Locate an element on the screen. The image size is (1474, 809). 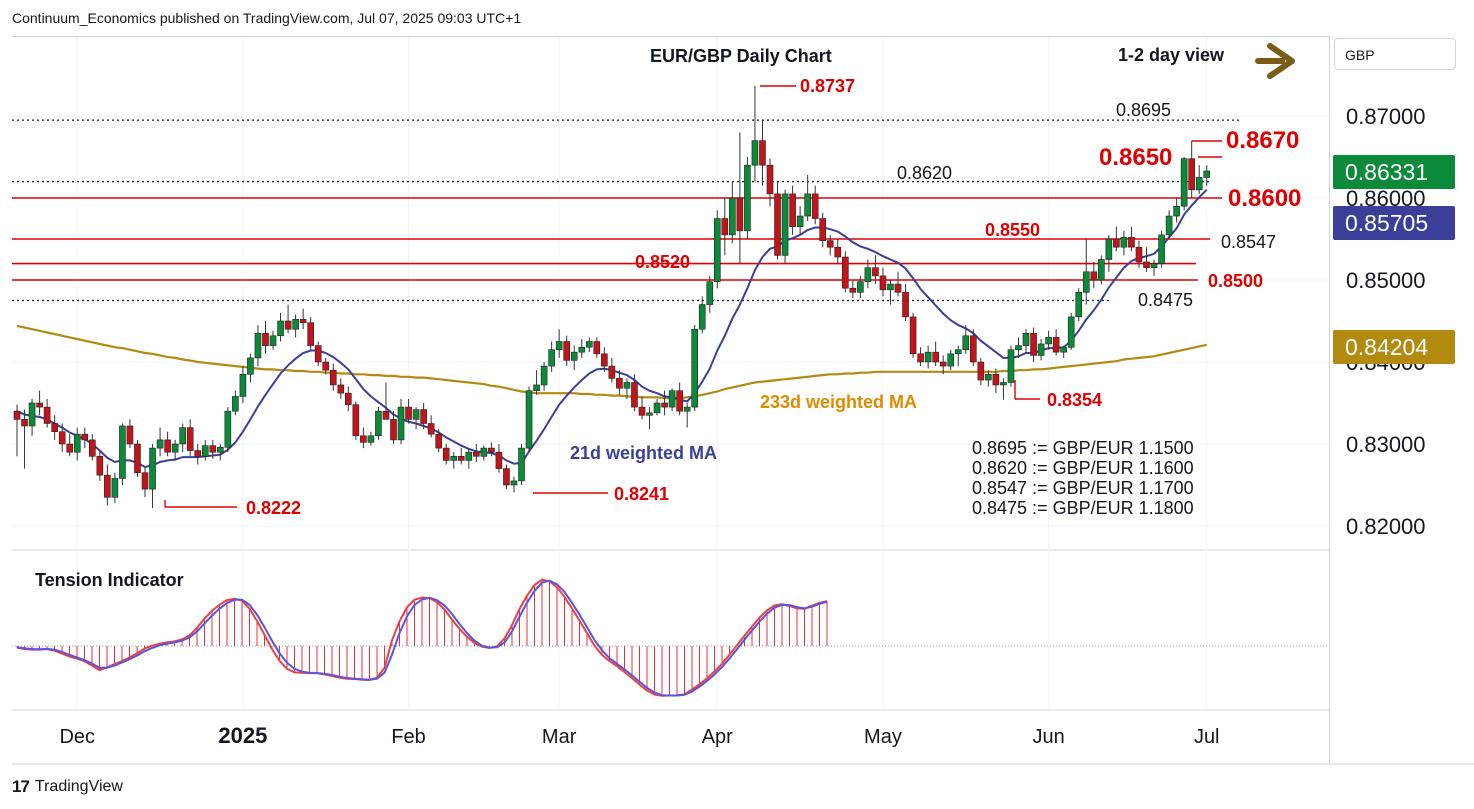
x-tick-label: Jun is located at coordinates (1048, 737).